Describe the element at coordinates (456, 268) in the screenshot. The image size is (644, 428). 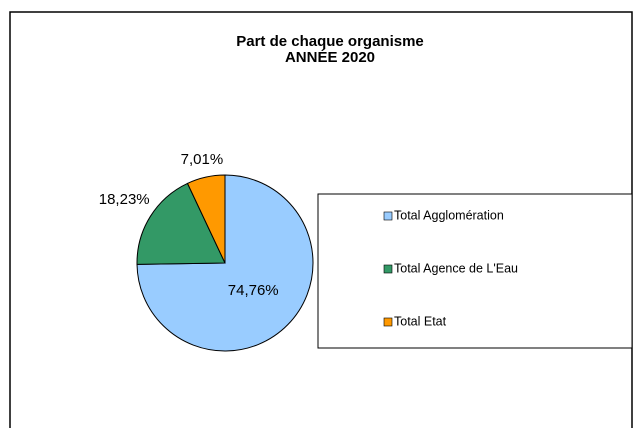
I see `legend-label: Total Agence de L'Eau` at that location.